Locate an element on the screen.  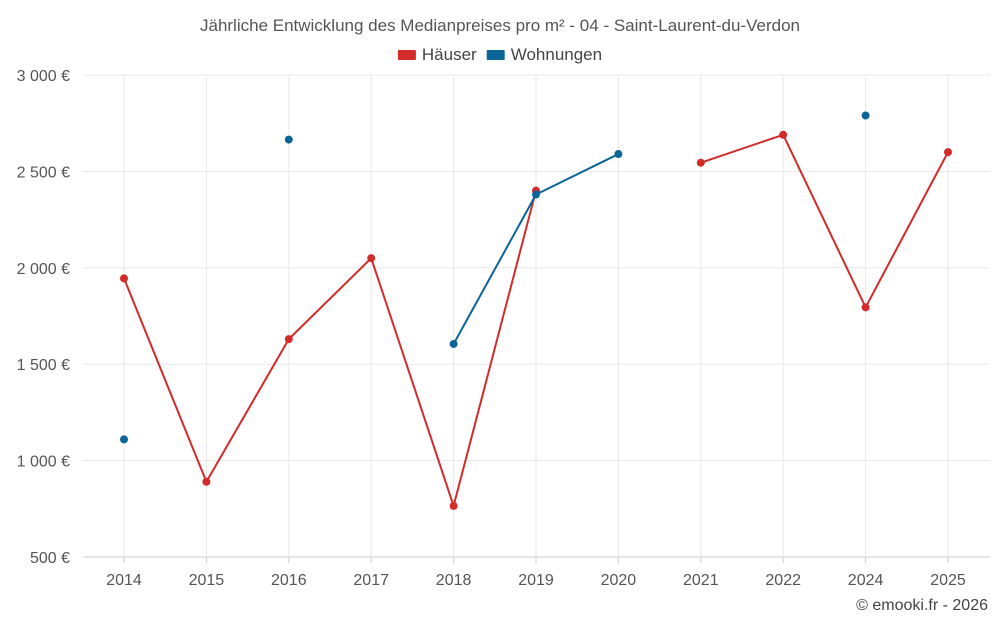
legend-label: Häuser is located at coordinates (449, 54).